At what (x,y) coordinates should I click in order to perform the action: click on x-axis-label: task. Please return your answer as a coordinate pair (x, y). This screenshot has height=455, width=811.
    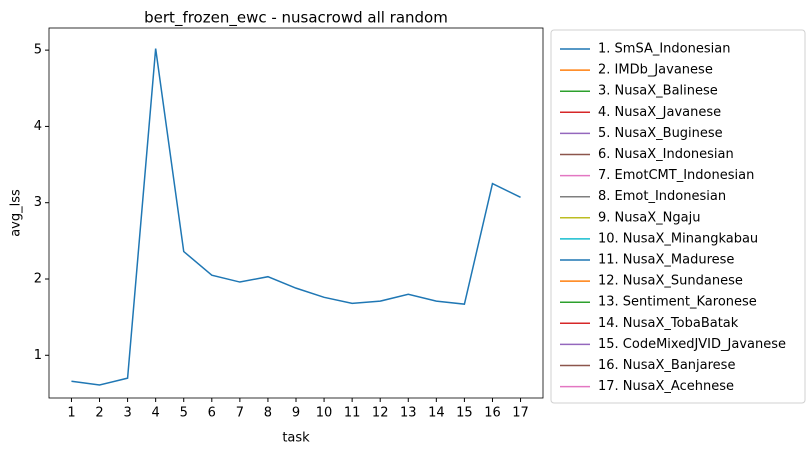
    Looking at the image, I should click on (296, 438).